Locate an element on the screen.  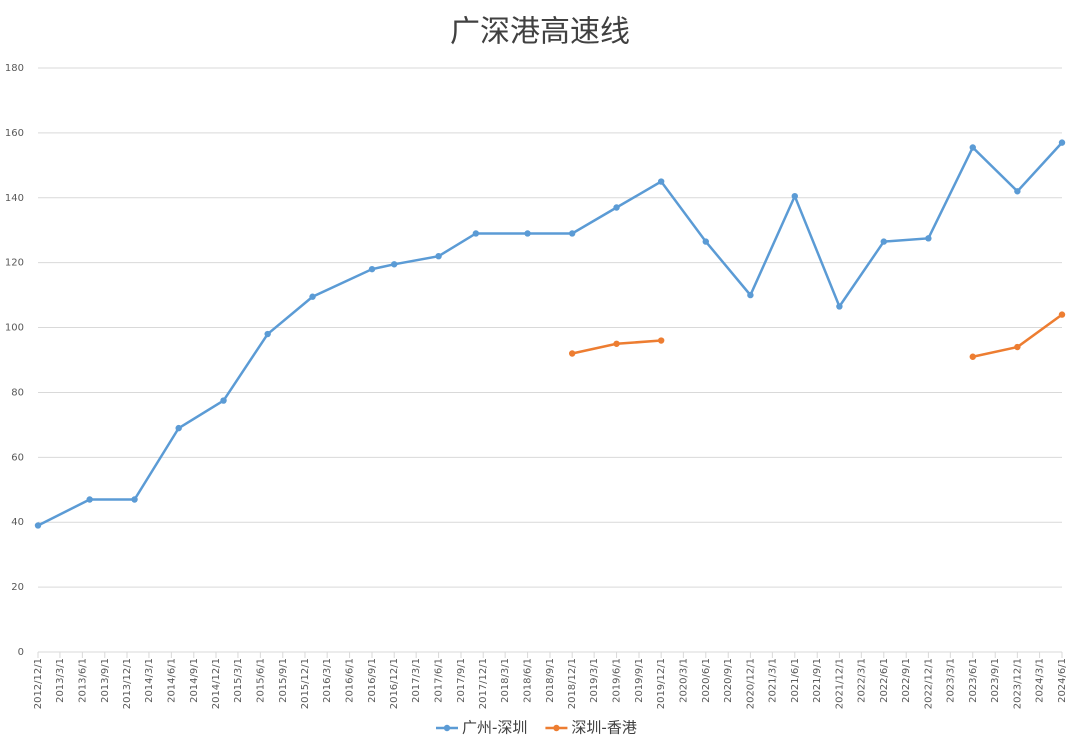
y-tick-label: 140 is located at coordinates (14, 198).